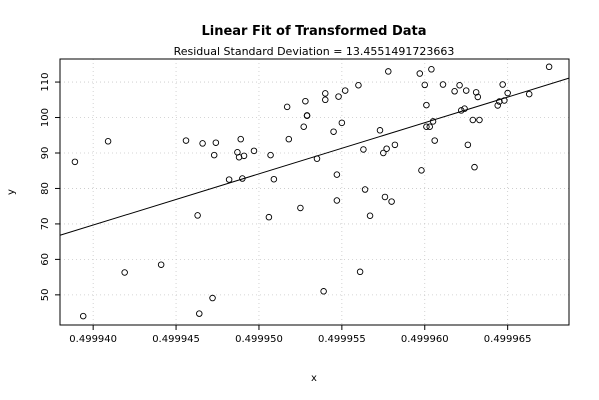 The width and height of the screenshot is (599, 400). I want to click on y-axis-label: y, so click(11, 192).